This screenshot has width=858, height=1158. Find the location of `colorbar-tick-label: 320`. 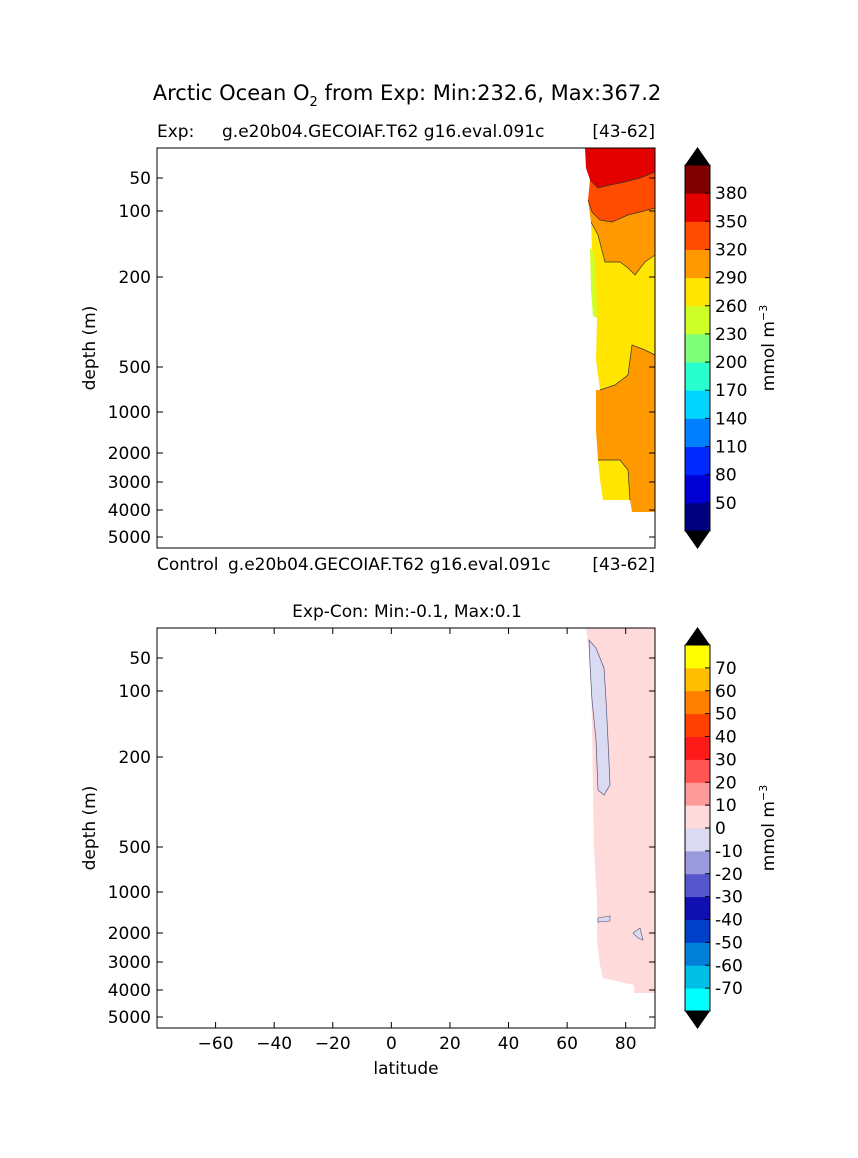

colorbar-tick-label: 320 is located at coordinates (731, 250).